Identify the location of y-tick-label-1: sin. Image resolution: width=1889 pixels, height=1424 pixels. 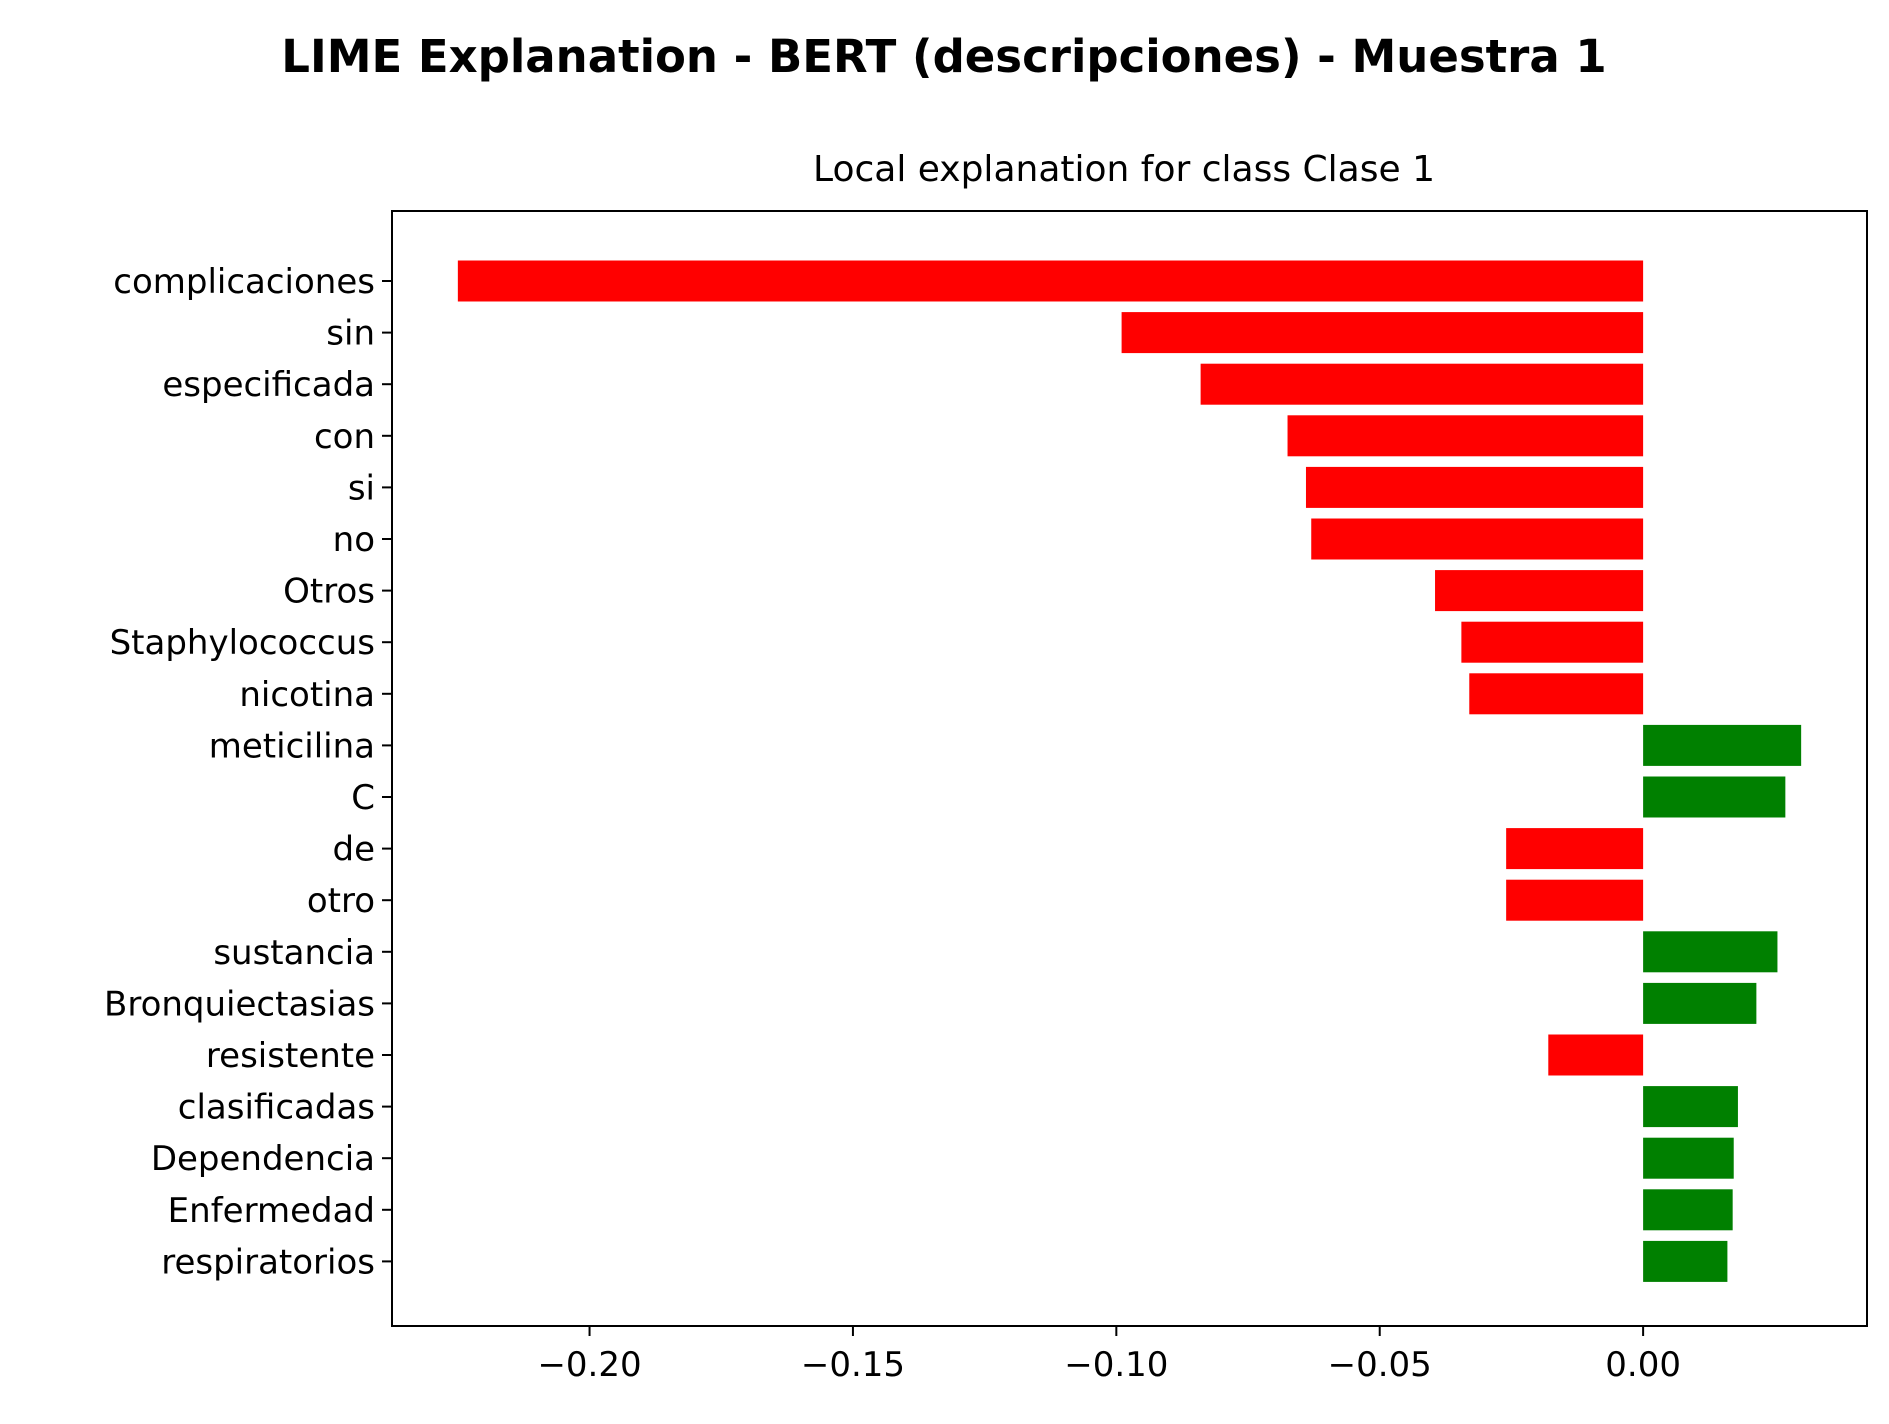
(350, 334).